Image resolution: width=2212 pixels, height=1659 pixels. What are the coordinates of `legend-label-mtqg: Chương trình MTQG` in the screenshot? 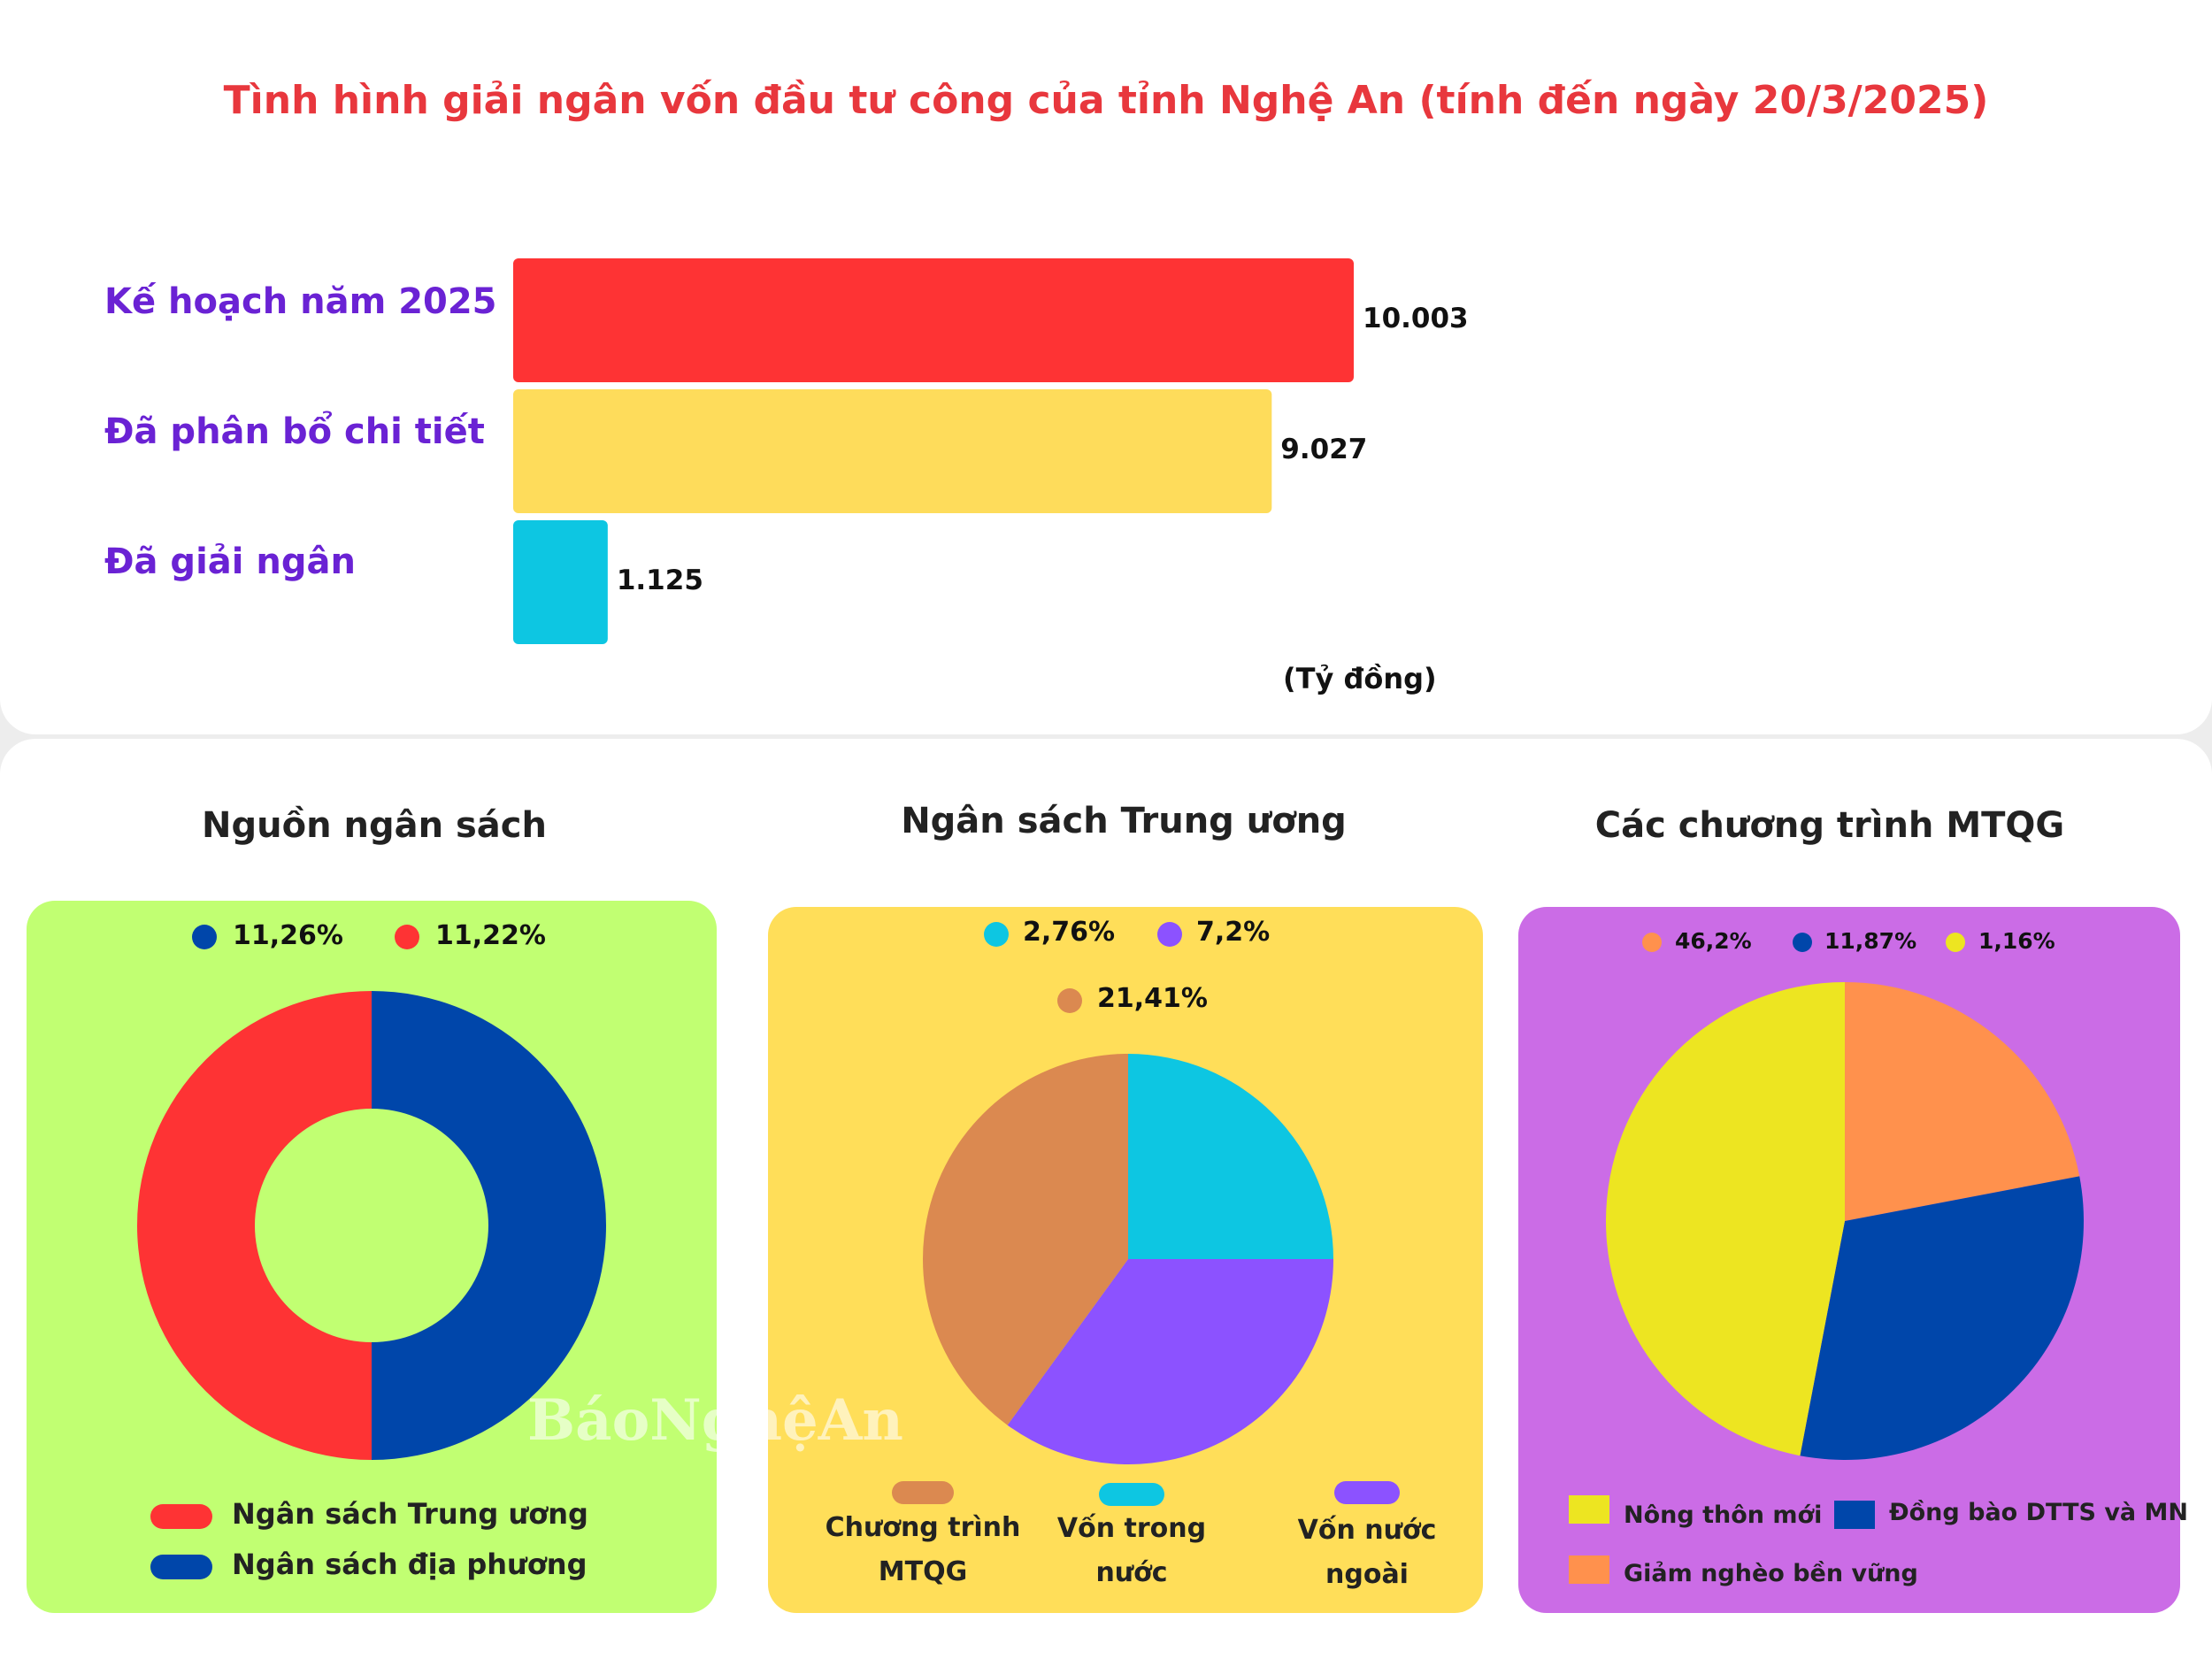 It's located at (923, 1550).